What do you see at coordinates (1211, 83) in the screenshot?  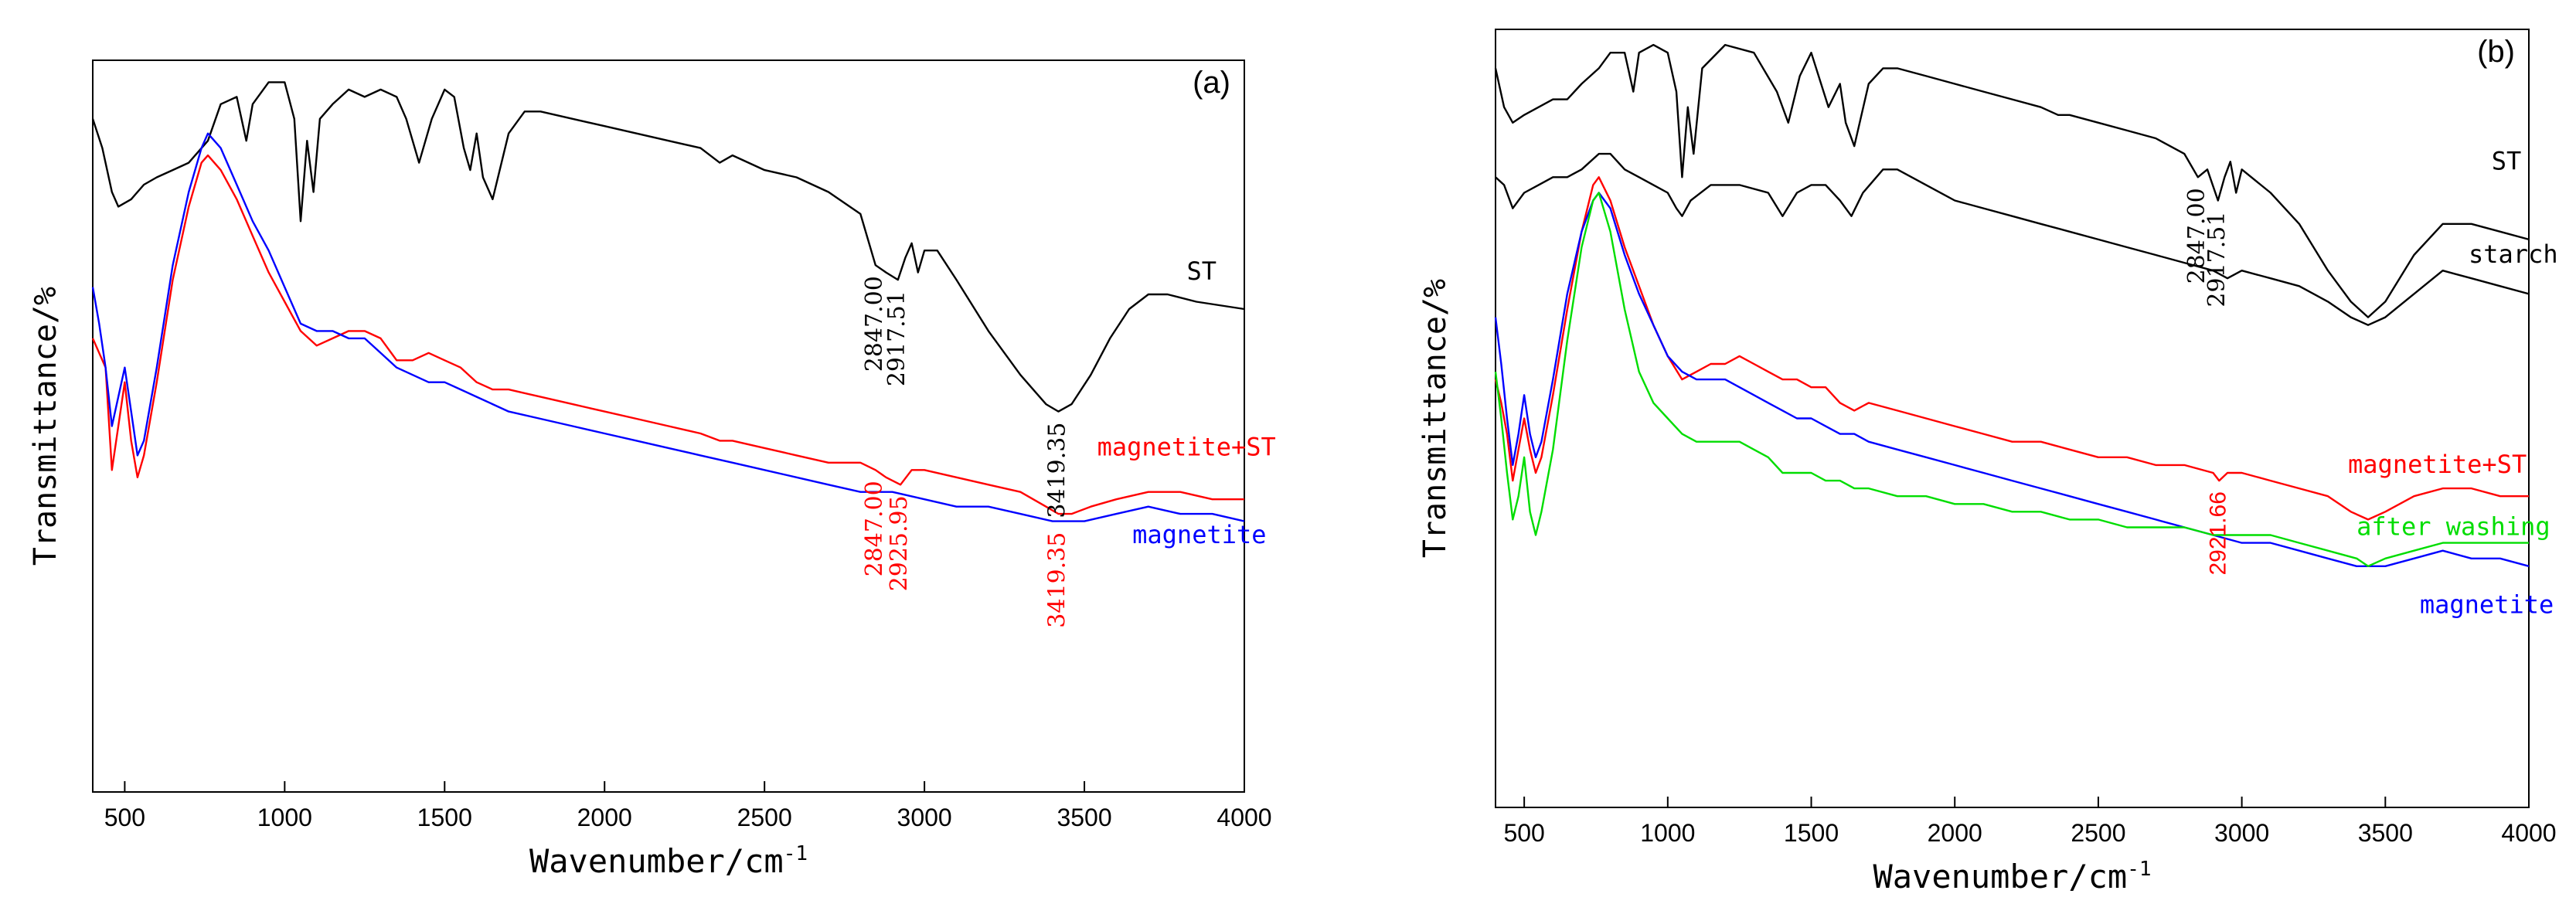 I see `panel-label: (a)` at bounding box center [1211, 83].